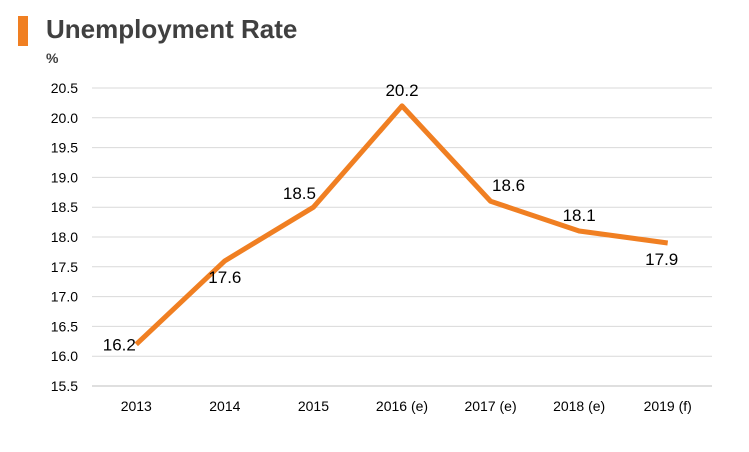 The image size is (749, 452). What do you see at coordinates (64, 356) in the screenshot?
I see `y-tick-label: 16.0` at bounding box center [64, 356].